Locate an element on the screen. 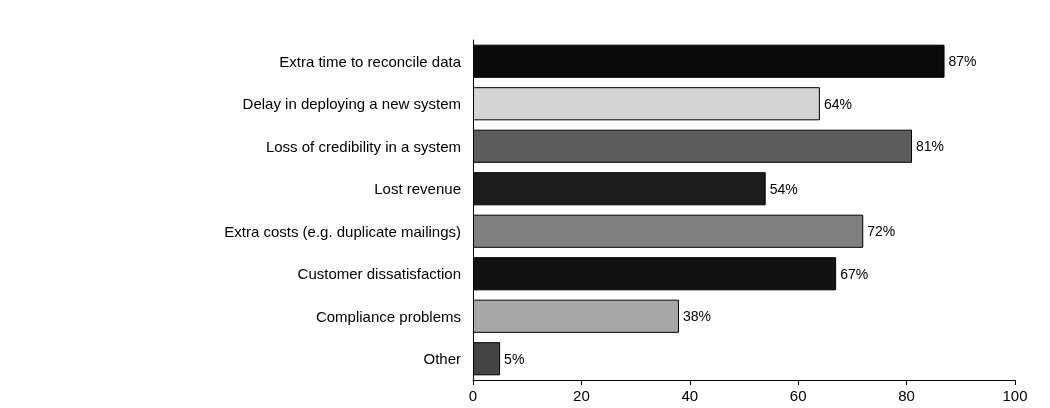 This screenshot has height=408, width=1050. data-label: 81% is located at coordinates (930, 146).